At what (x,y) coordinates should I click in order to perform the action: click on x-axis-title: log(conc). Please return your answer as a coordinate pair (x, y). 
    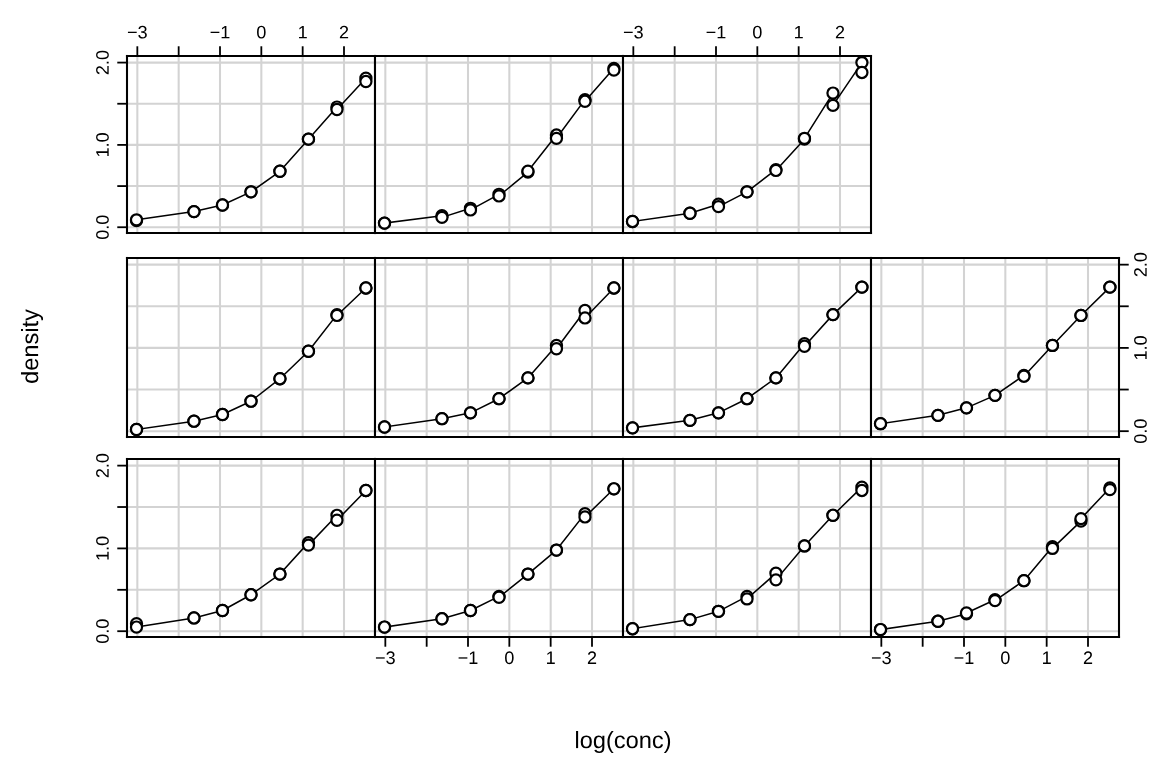
    Looking at the image, I should click on (623, 742).